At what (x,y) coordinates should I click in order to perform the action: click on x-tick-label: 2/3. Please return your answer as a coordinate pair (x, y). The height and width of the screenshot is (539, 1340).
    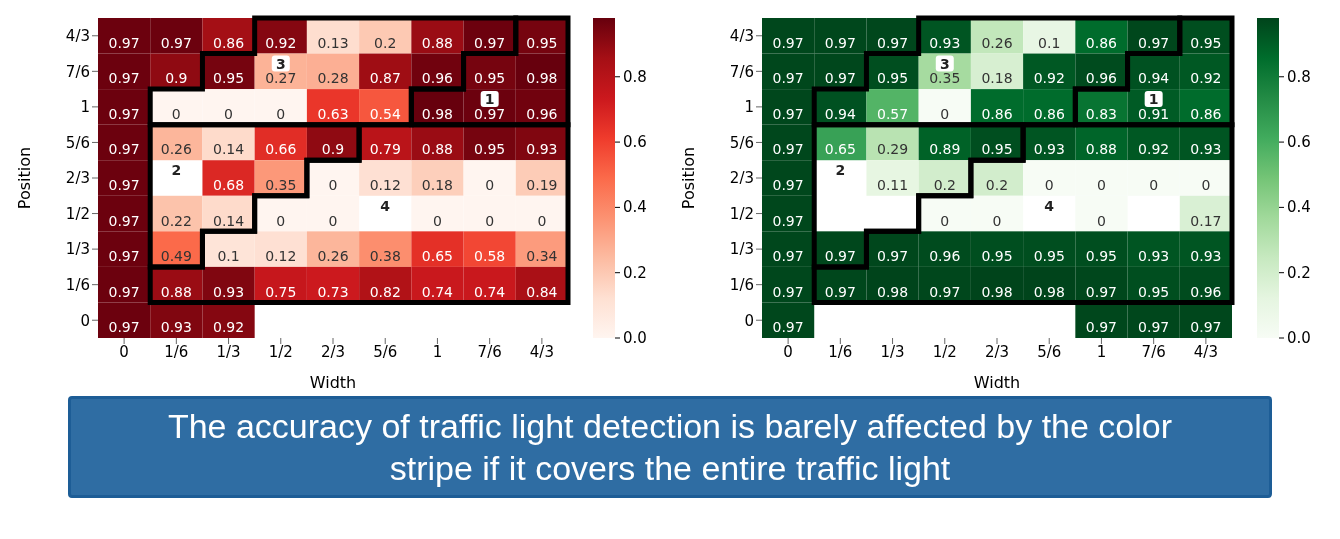
    Looking at the image, I should click on (333, 351).